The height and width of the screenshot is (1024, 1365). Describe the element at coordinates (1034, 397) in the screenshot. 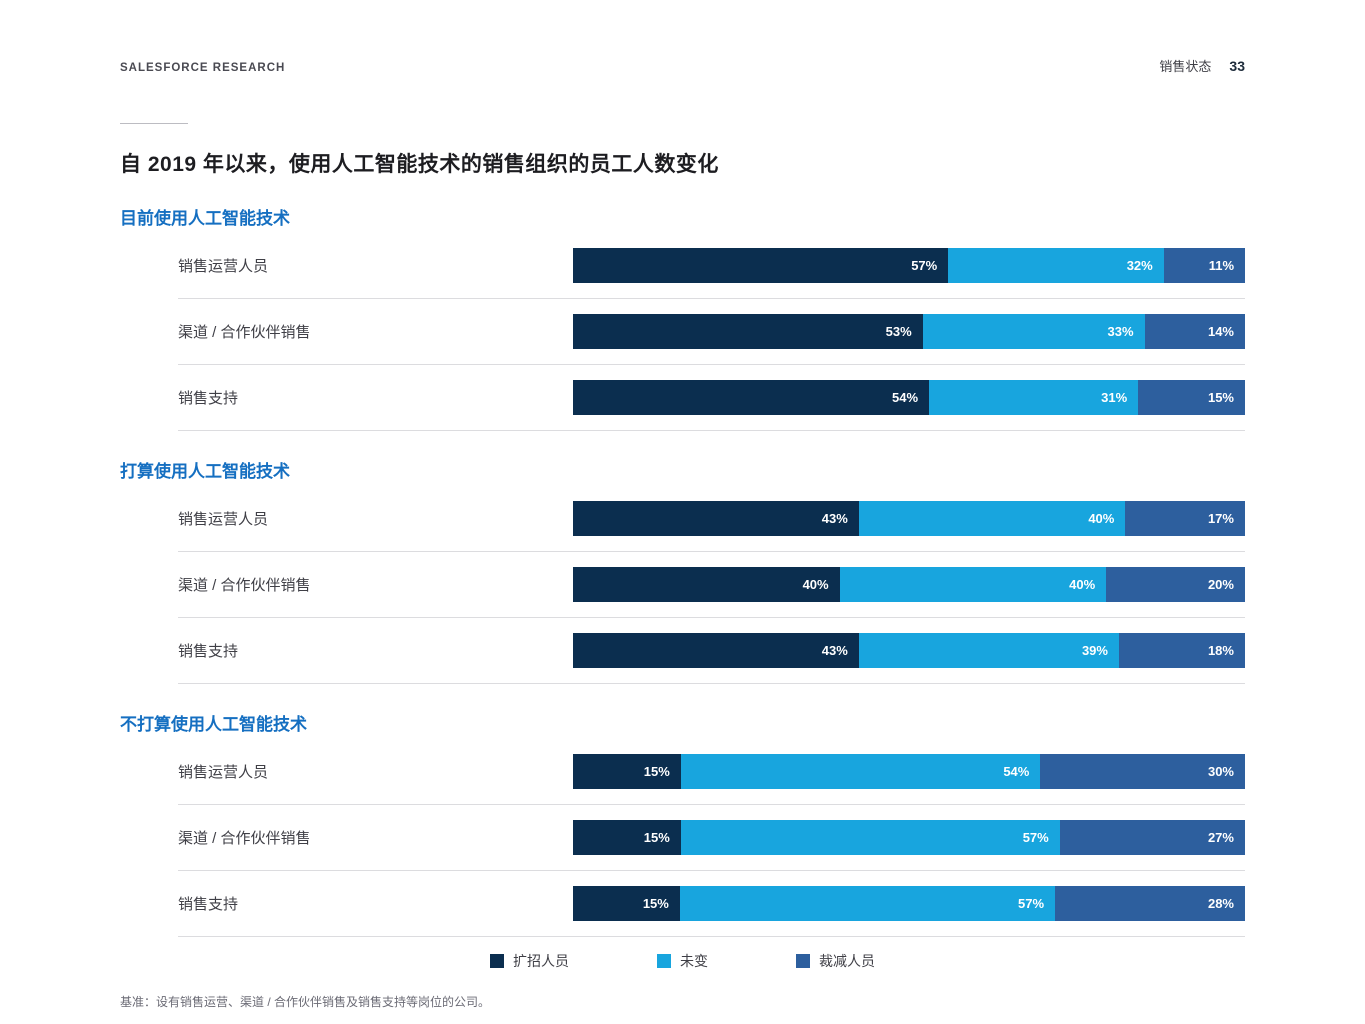

I see `bar-segment-unchanged: 31%` at that location.